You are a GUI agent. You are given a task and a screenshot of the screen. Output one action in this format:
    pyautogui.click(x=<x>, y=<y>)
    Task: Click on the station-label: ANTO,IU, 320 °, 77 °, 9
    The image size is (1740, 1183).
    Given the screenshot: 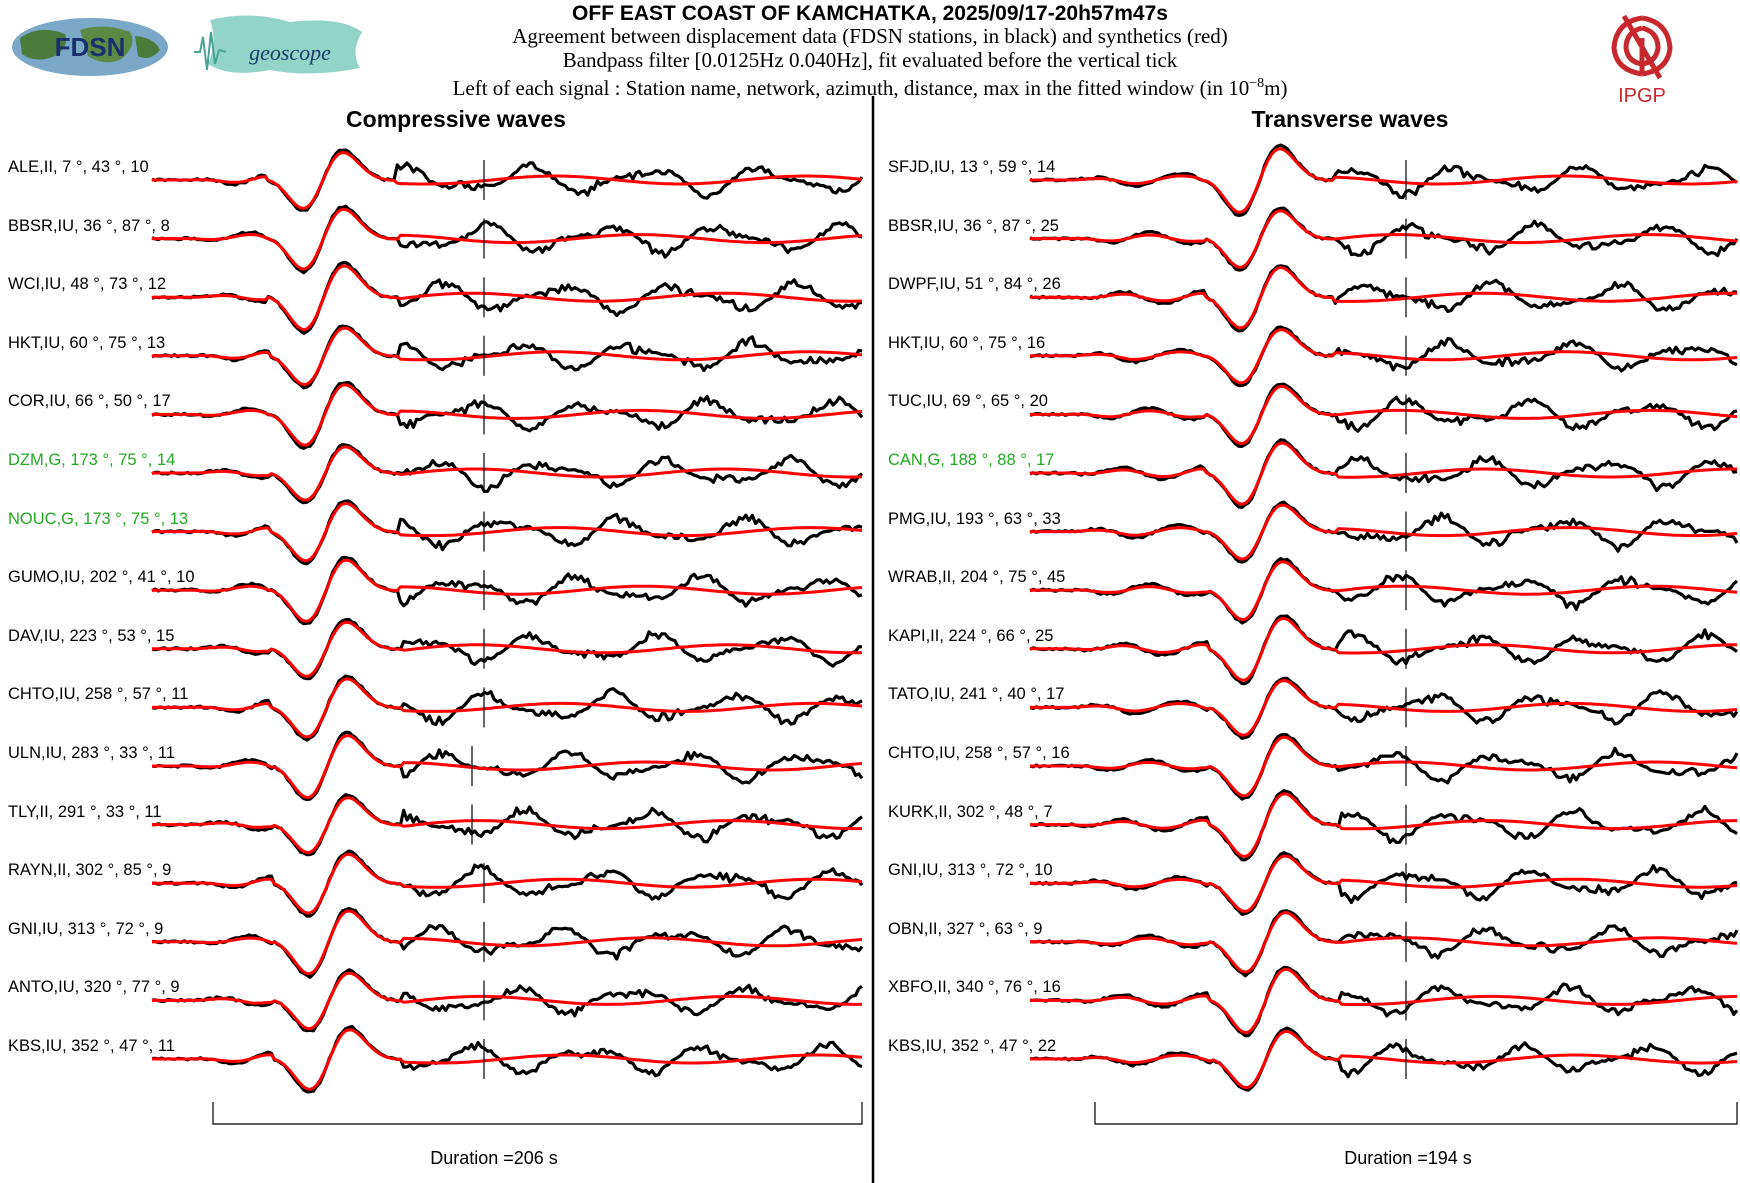 What is the action you would take?
    pyautogui.click(x=94, y=987)
    